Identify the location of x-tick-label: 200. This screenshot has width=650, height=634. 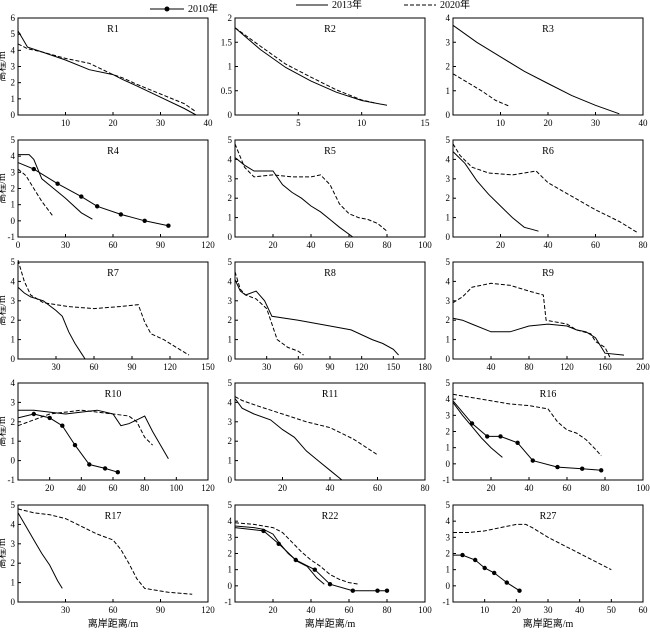
(643, 367).